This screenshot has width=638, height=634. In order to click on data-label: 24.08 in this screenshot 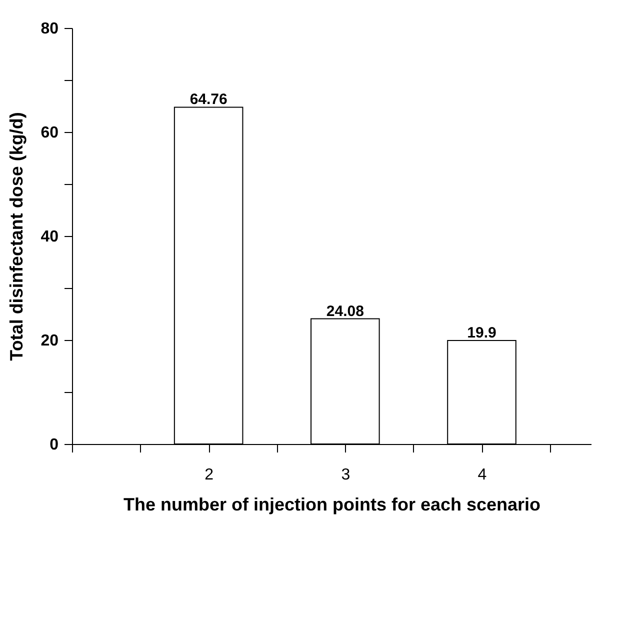, I will do `click(345, 311)`.